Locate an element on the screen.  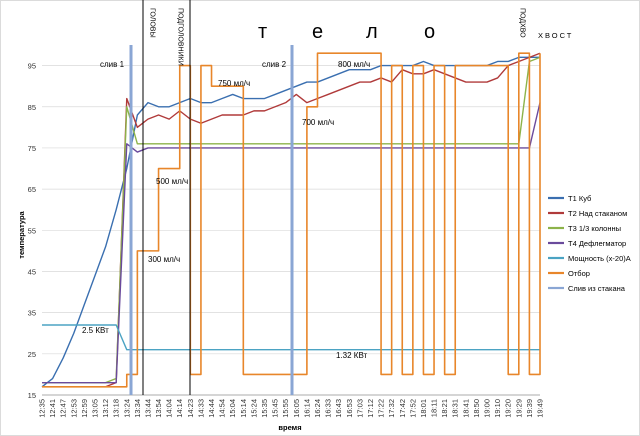
x-tick-label: 19:39 is located at coordinates (529, 408).